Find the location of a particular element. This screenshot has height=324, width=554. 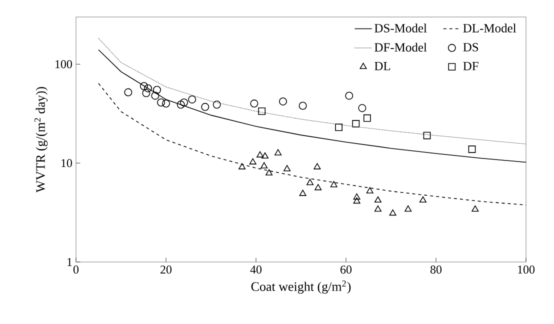

x-tick-label: 40 is located at coordinates (256, 270).